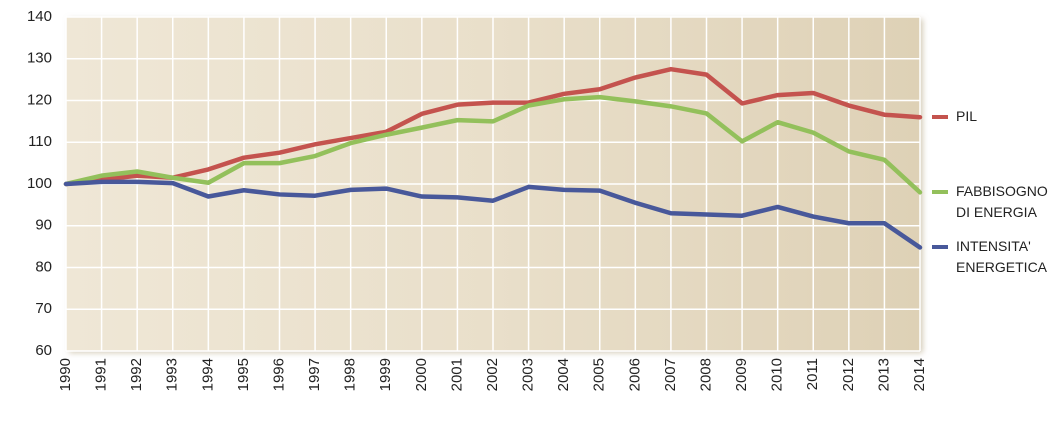 The height and width of the screenshot is (421, 1060). I want to click on x-tick-label: 2011, so click(812, 374).